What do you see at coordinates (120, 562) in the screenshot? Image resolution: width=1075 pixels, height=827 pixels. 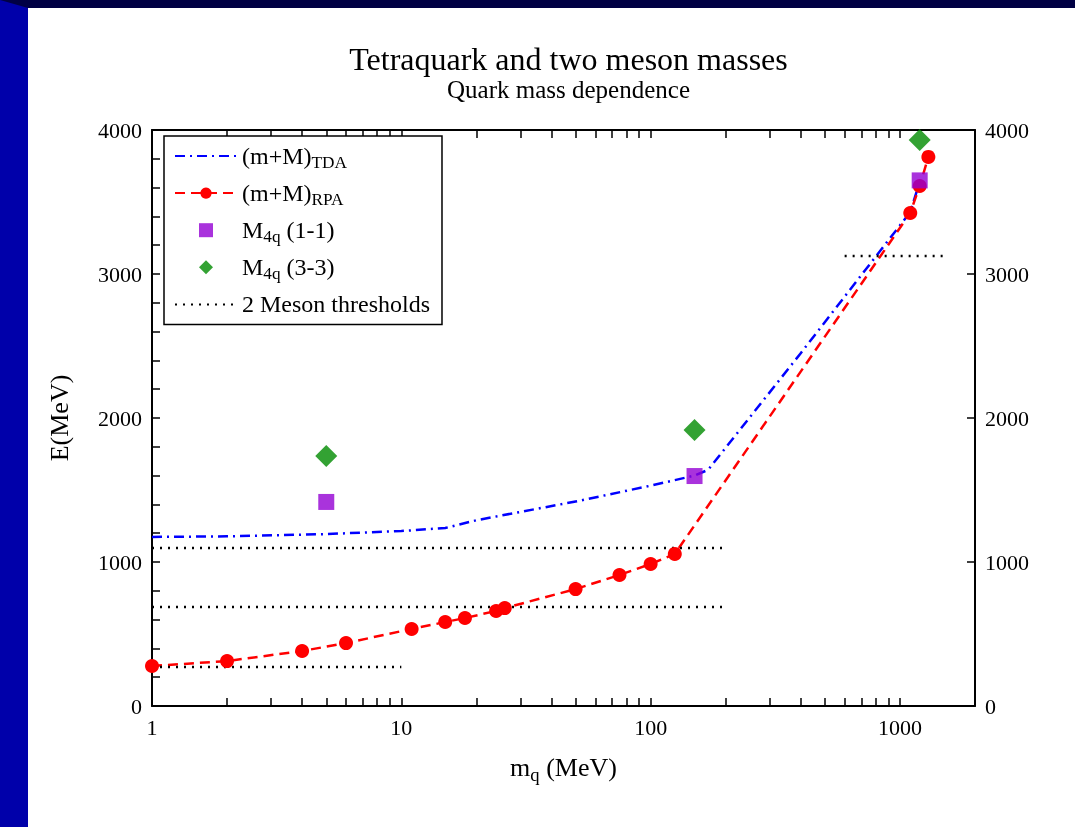 I see `y-tick-label: 1000` at bounding box center [120, 562].